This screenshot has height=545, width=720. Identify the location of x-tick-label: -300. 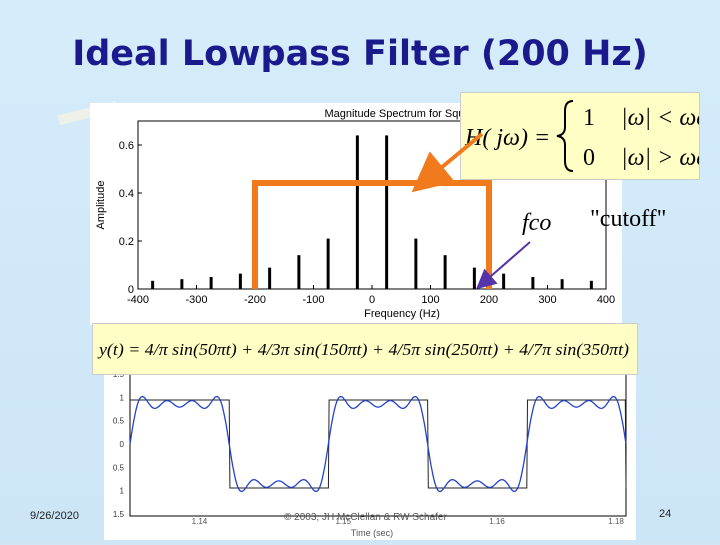
(196, 300).